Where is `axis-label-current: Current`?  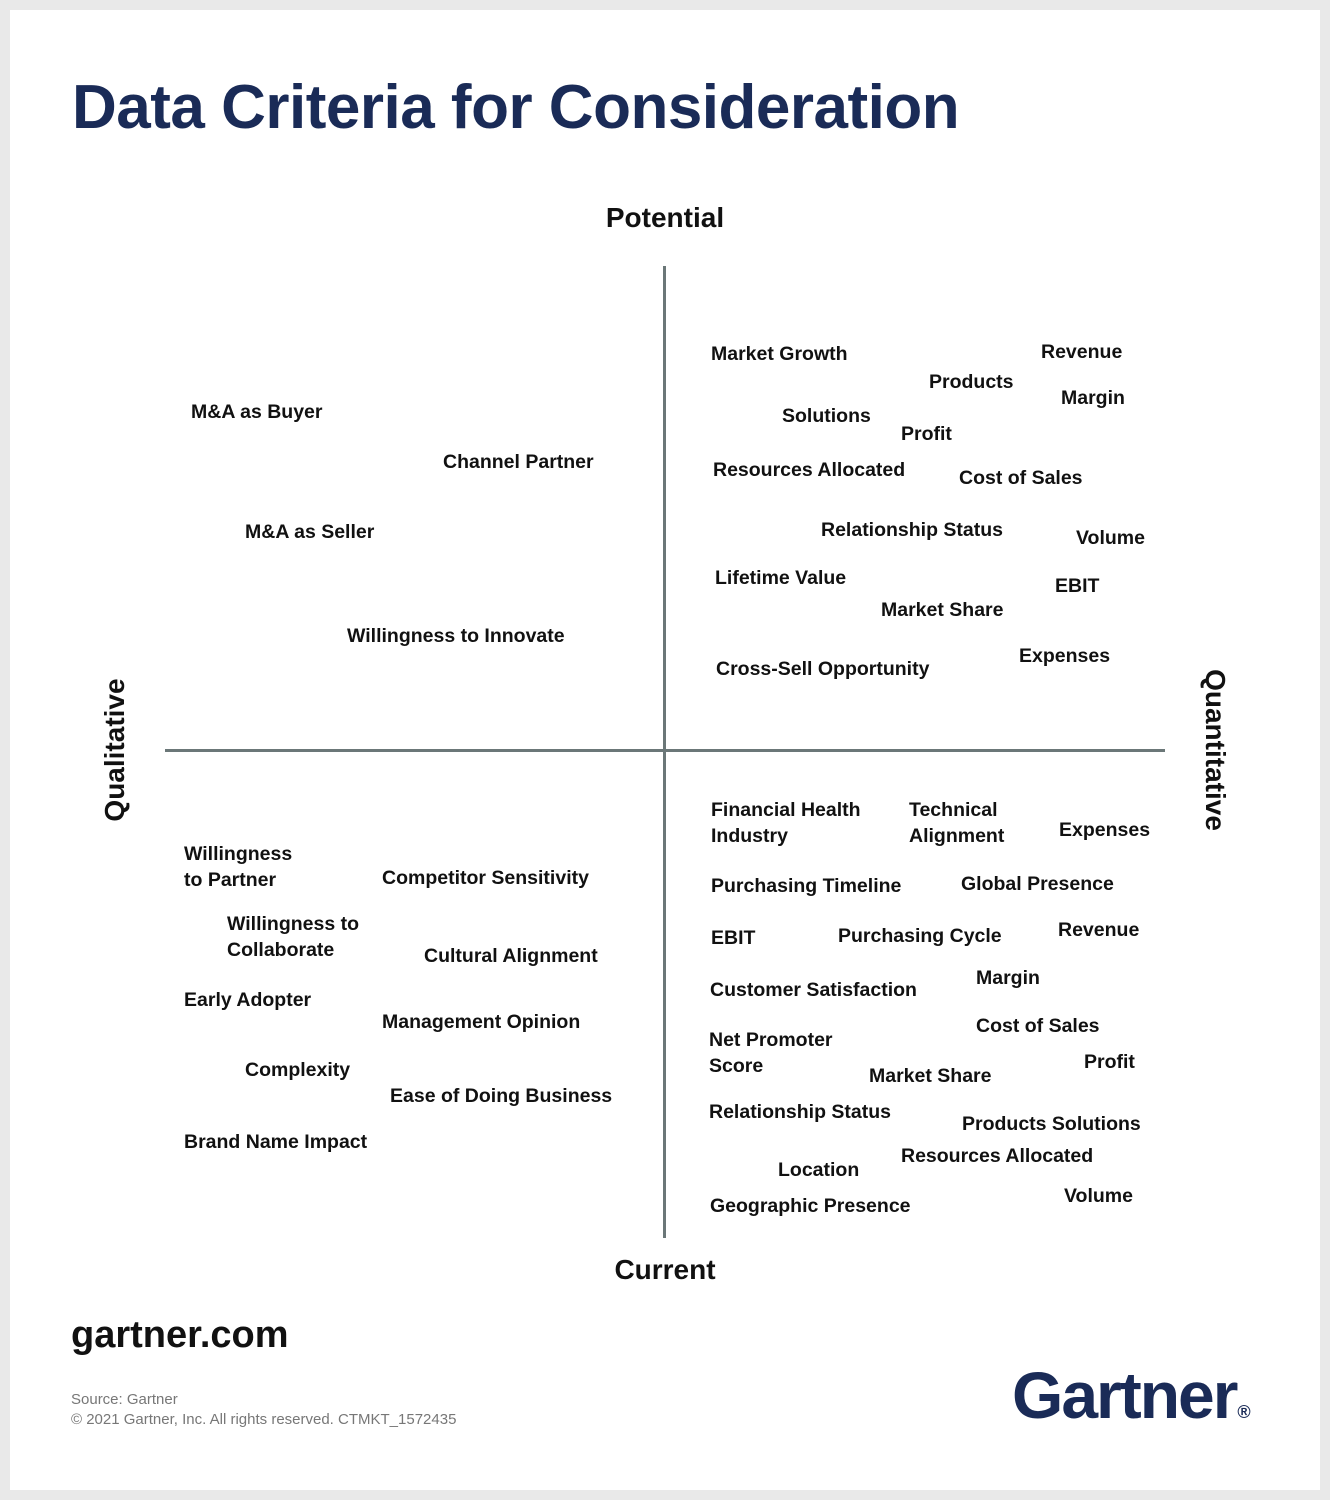 axis-label-current: Current is located at coordinates (665, 1269).